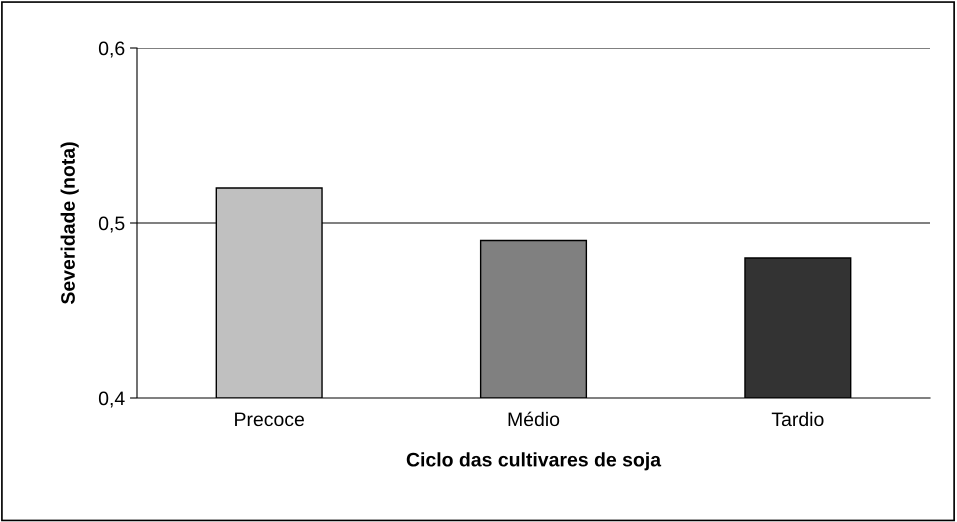 The image size is (957, 522). What do you see at coordinates (69, 223) in the screenshot?
I see `y-axis-title: Severidade (nota)` at bounding box center [69, 223].